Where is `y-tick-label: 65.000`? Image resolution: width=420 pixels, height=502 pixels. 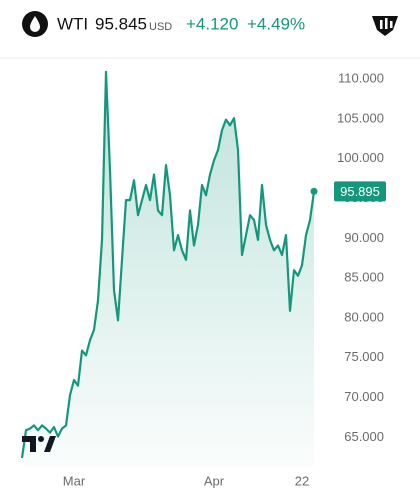
y-tick-label: 65.000 is located at coordinates (364, 436).